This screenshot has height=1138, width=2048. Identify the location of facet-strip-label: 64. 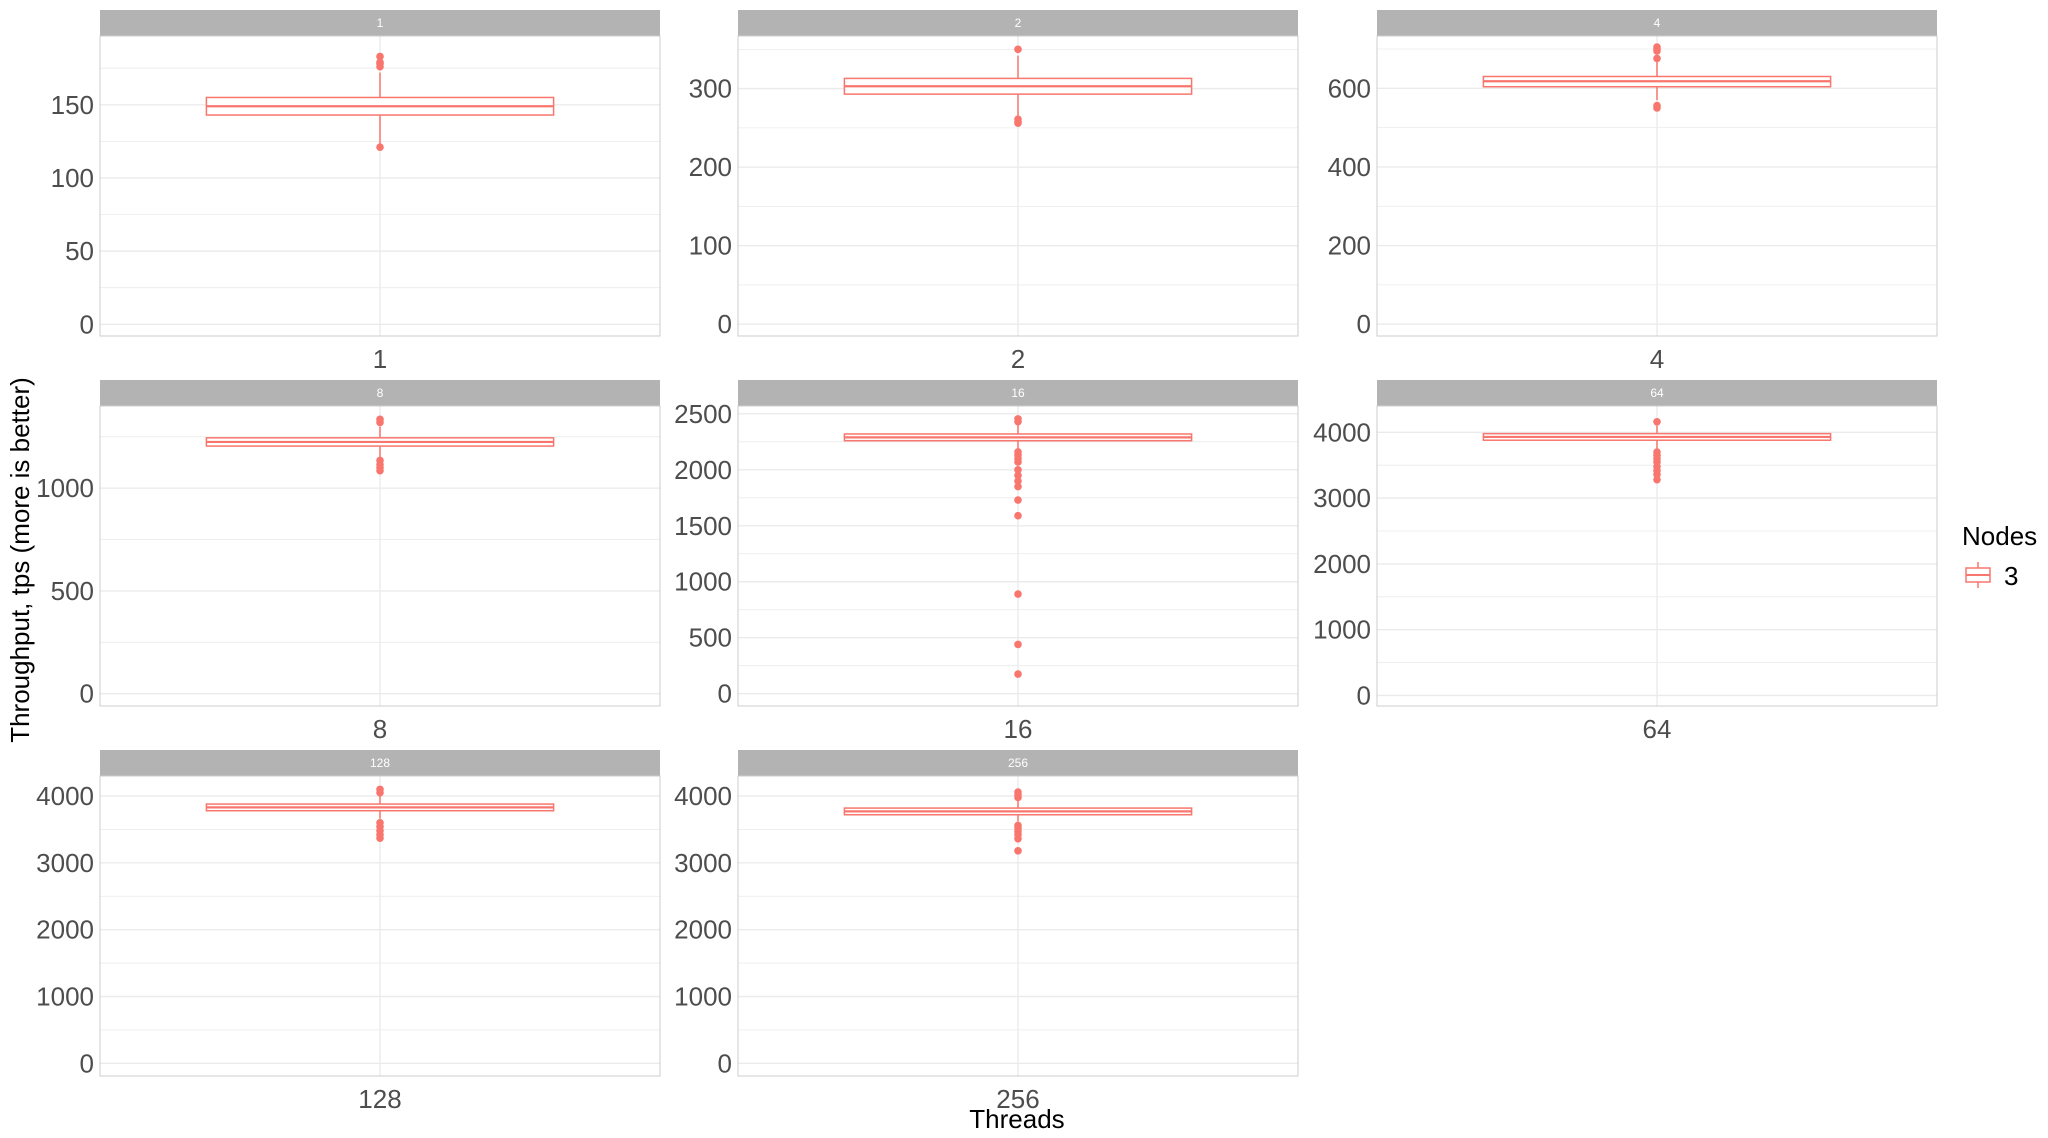
(1657, 393).